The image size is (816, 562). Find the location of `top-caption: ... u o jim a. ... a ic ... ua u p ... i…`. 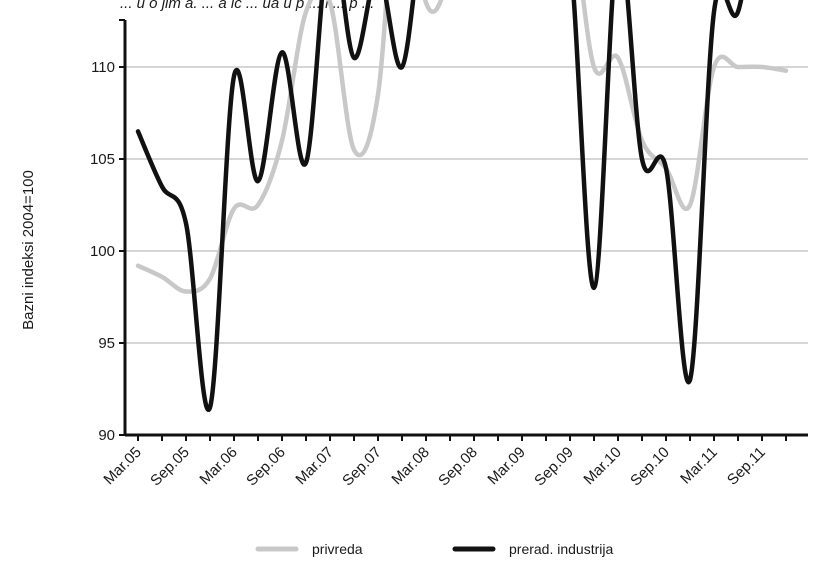

top-caption: ... u o jim a. ... a ic ... ua u p ... i… is located at coordinates (247, 6).